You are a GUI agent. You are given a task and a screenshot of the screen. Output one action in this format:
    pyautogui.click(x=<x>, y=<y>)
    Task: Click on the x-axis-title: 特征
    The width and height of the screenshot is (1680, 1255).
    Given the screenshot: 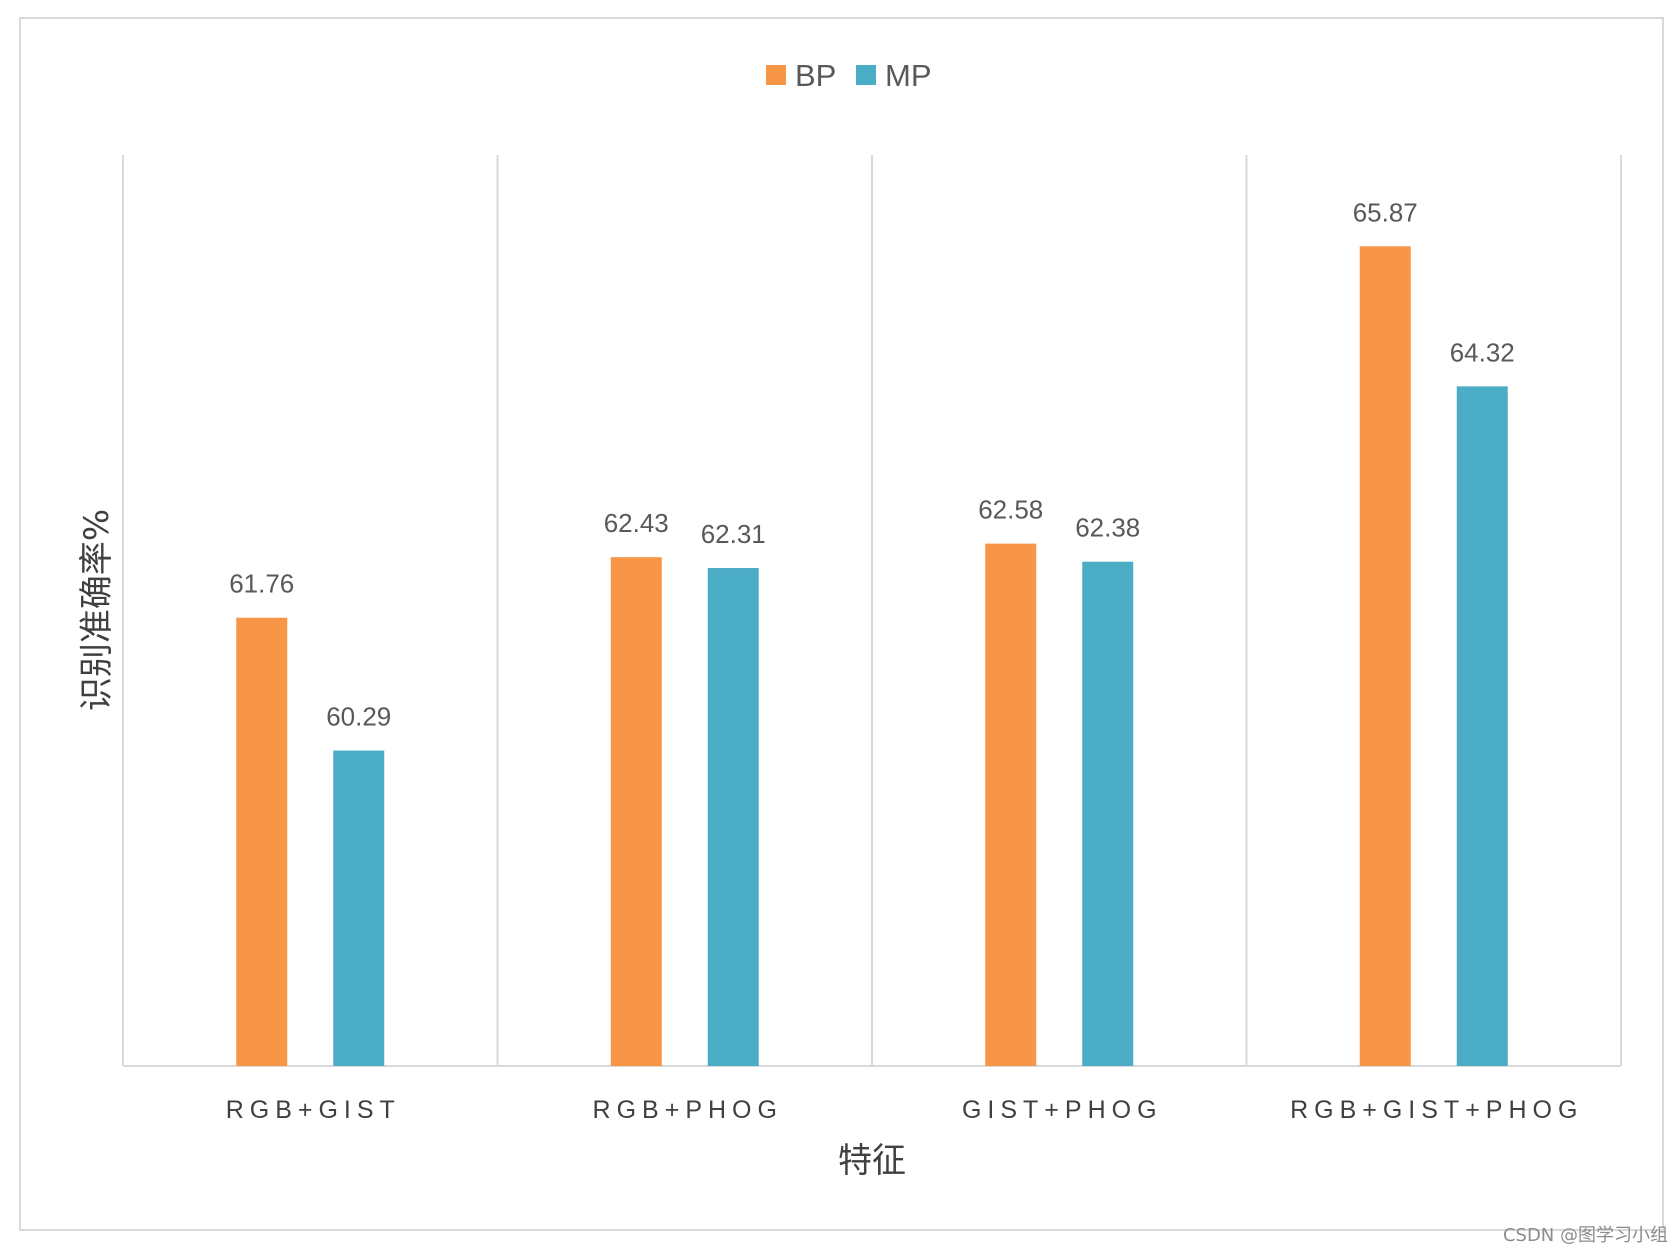 What is the action you would take?
    pyautogui.click(x=872, y=1161)
    